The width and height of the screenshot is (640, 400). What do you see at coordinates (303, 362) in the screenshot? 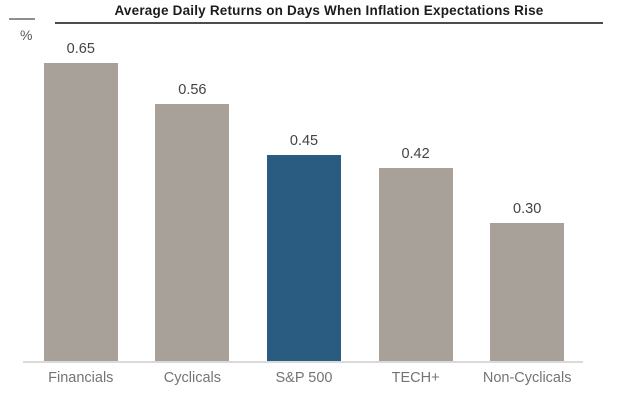
I see `x-axis-line` at bounding box center [303, 362].